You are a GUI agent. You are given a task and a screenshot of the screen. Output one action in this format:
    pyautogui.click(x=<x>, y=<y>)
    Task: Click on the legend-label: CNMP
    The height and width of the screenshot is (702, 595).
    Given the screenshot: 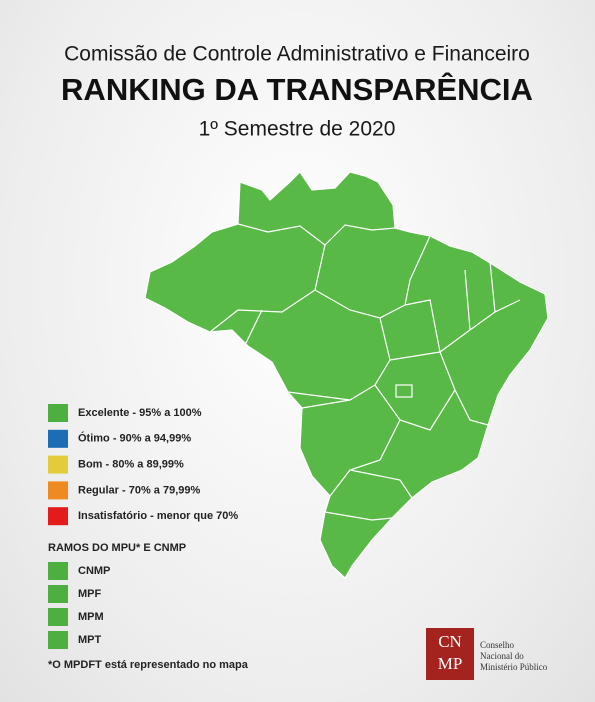 What is the action you would take?
    pyautogui.click(x=94, y=571)
    